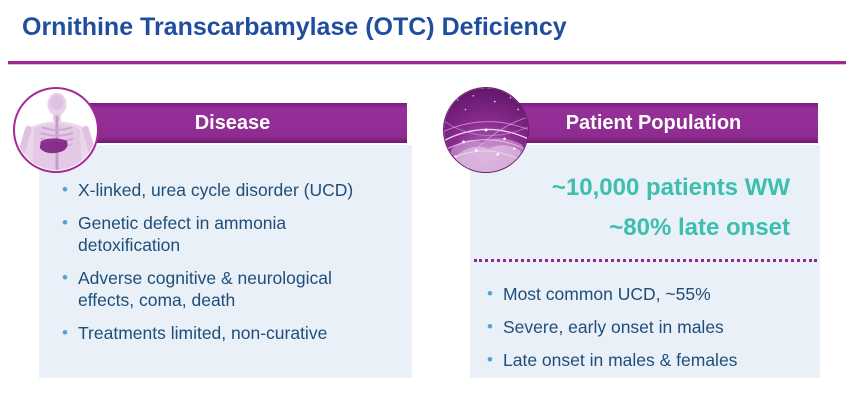 Image resolution: width=848 pixels, height=401 pixels. I want to click on globe-network-icon, so click(486, 130).